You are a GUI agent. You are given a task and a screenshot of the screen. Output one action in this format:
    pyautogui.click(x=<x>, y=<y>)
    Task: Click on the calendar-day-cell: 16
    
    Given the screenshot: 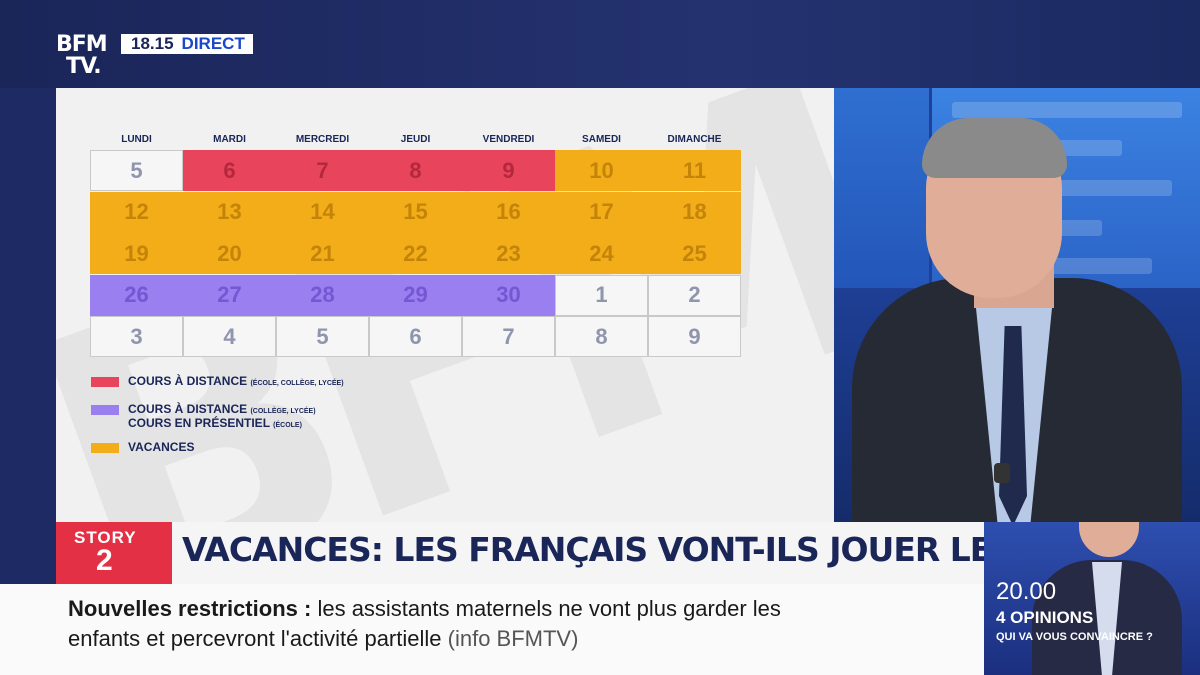 What is the action you would take?
    pyautogui.click(x=508, y=212)
    